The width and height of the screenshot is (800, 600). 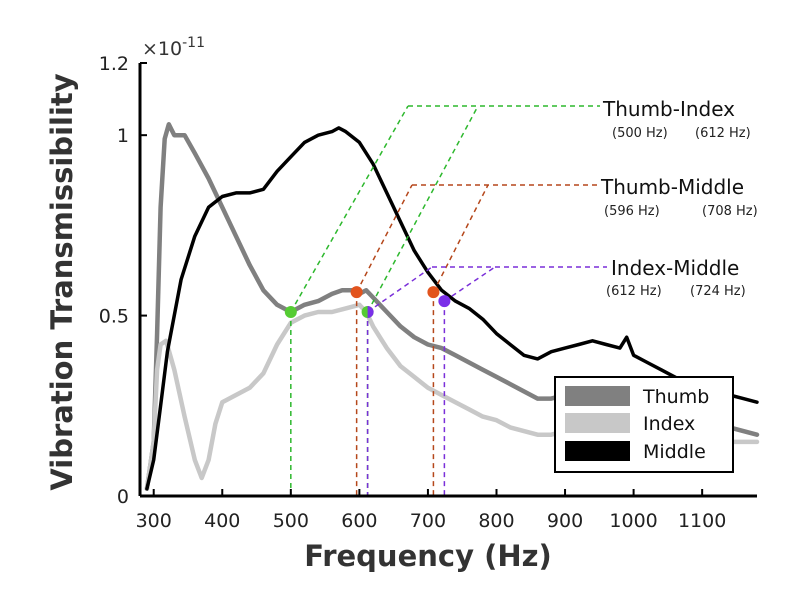 I want to click on legend-label-thumb: Thumb, so click(x=675, y=397).